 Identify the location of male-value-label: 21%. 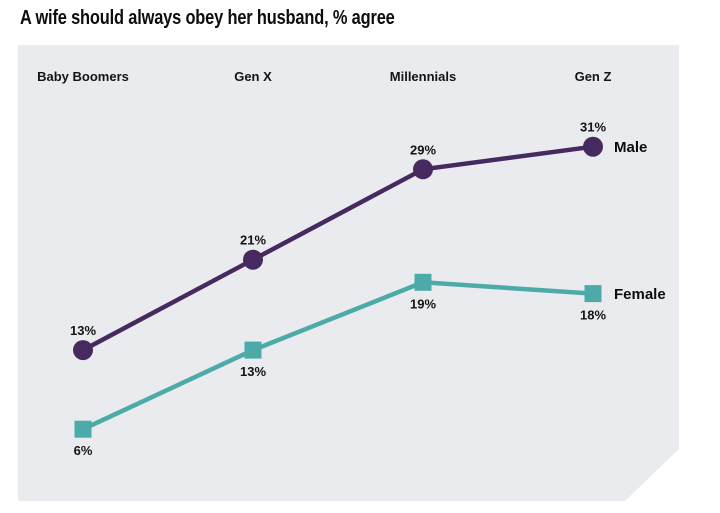
(253, 240).